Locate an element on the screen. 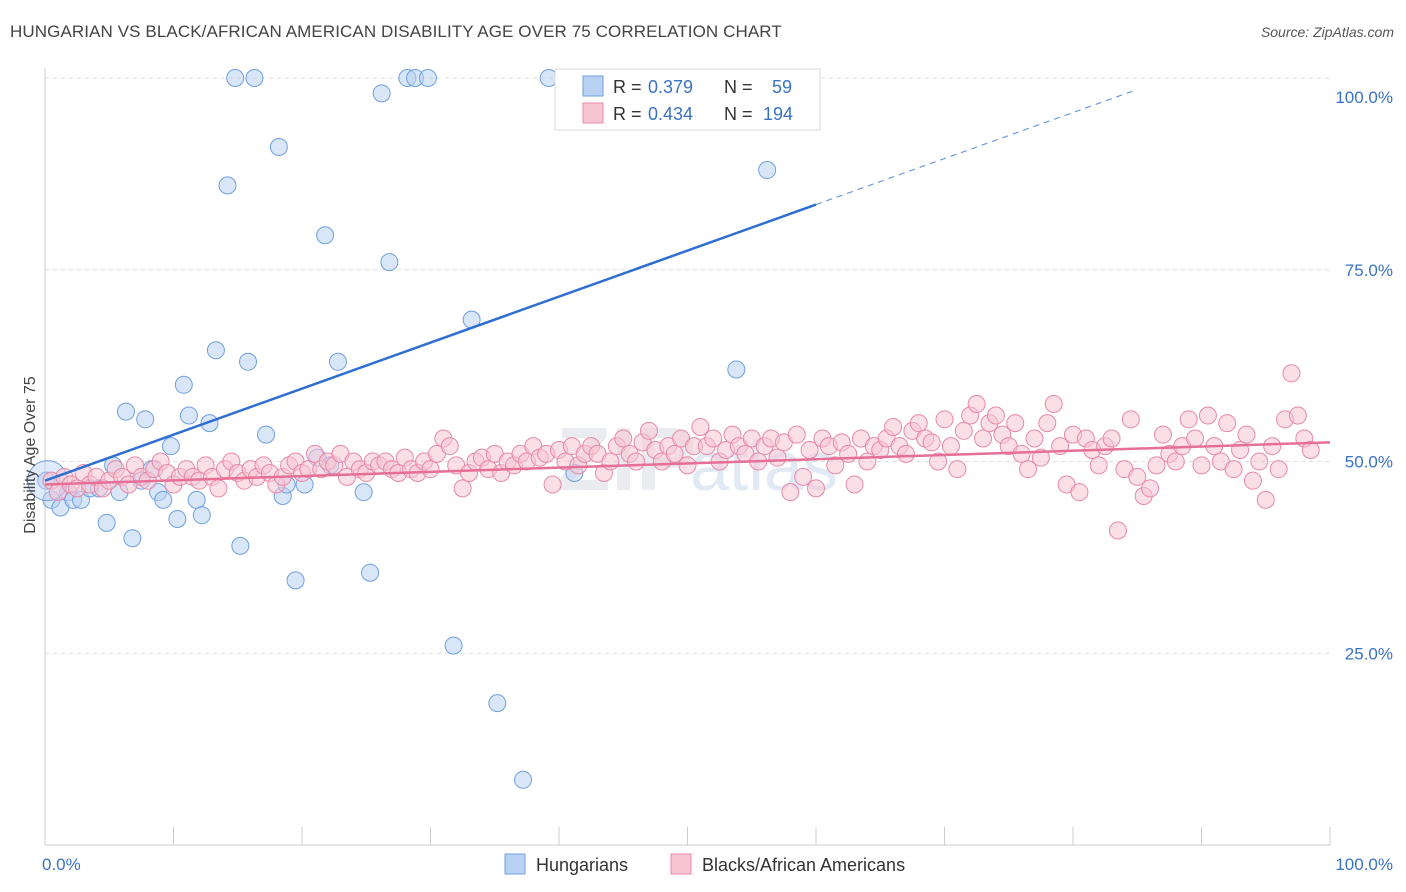  x-tick-label-max: 100.0% is located at coordinates (1364, 864).